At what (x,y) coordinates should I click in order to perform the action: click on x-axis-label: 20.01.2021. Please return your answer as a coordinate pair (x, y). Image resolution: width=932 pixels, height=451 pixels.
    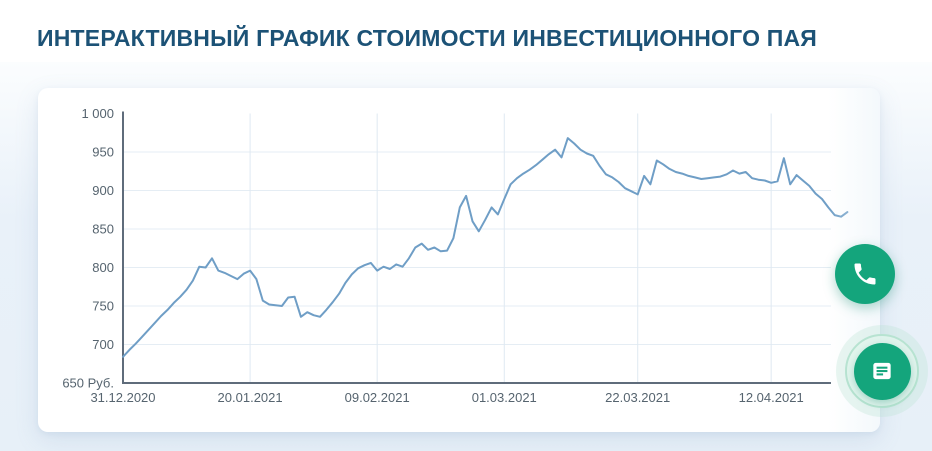
    Looking at the image, I should click on (250, 397).